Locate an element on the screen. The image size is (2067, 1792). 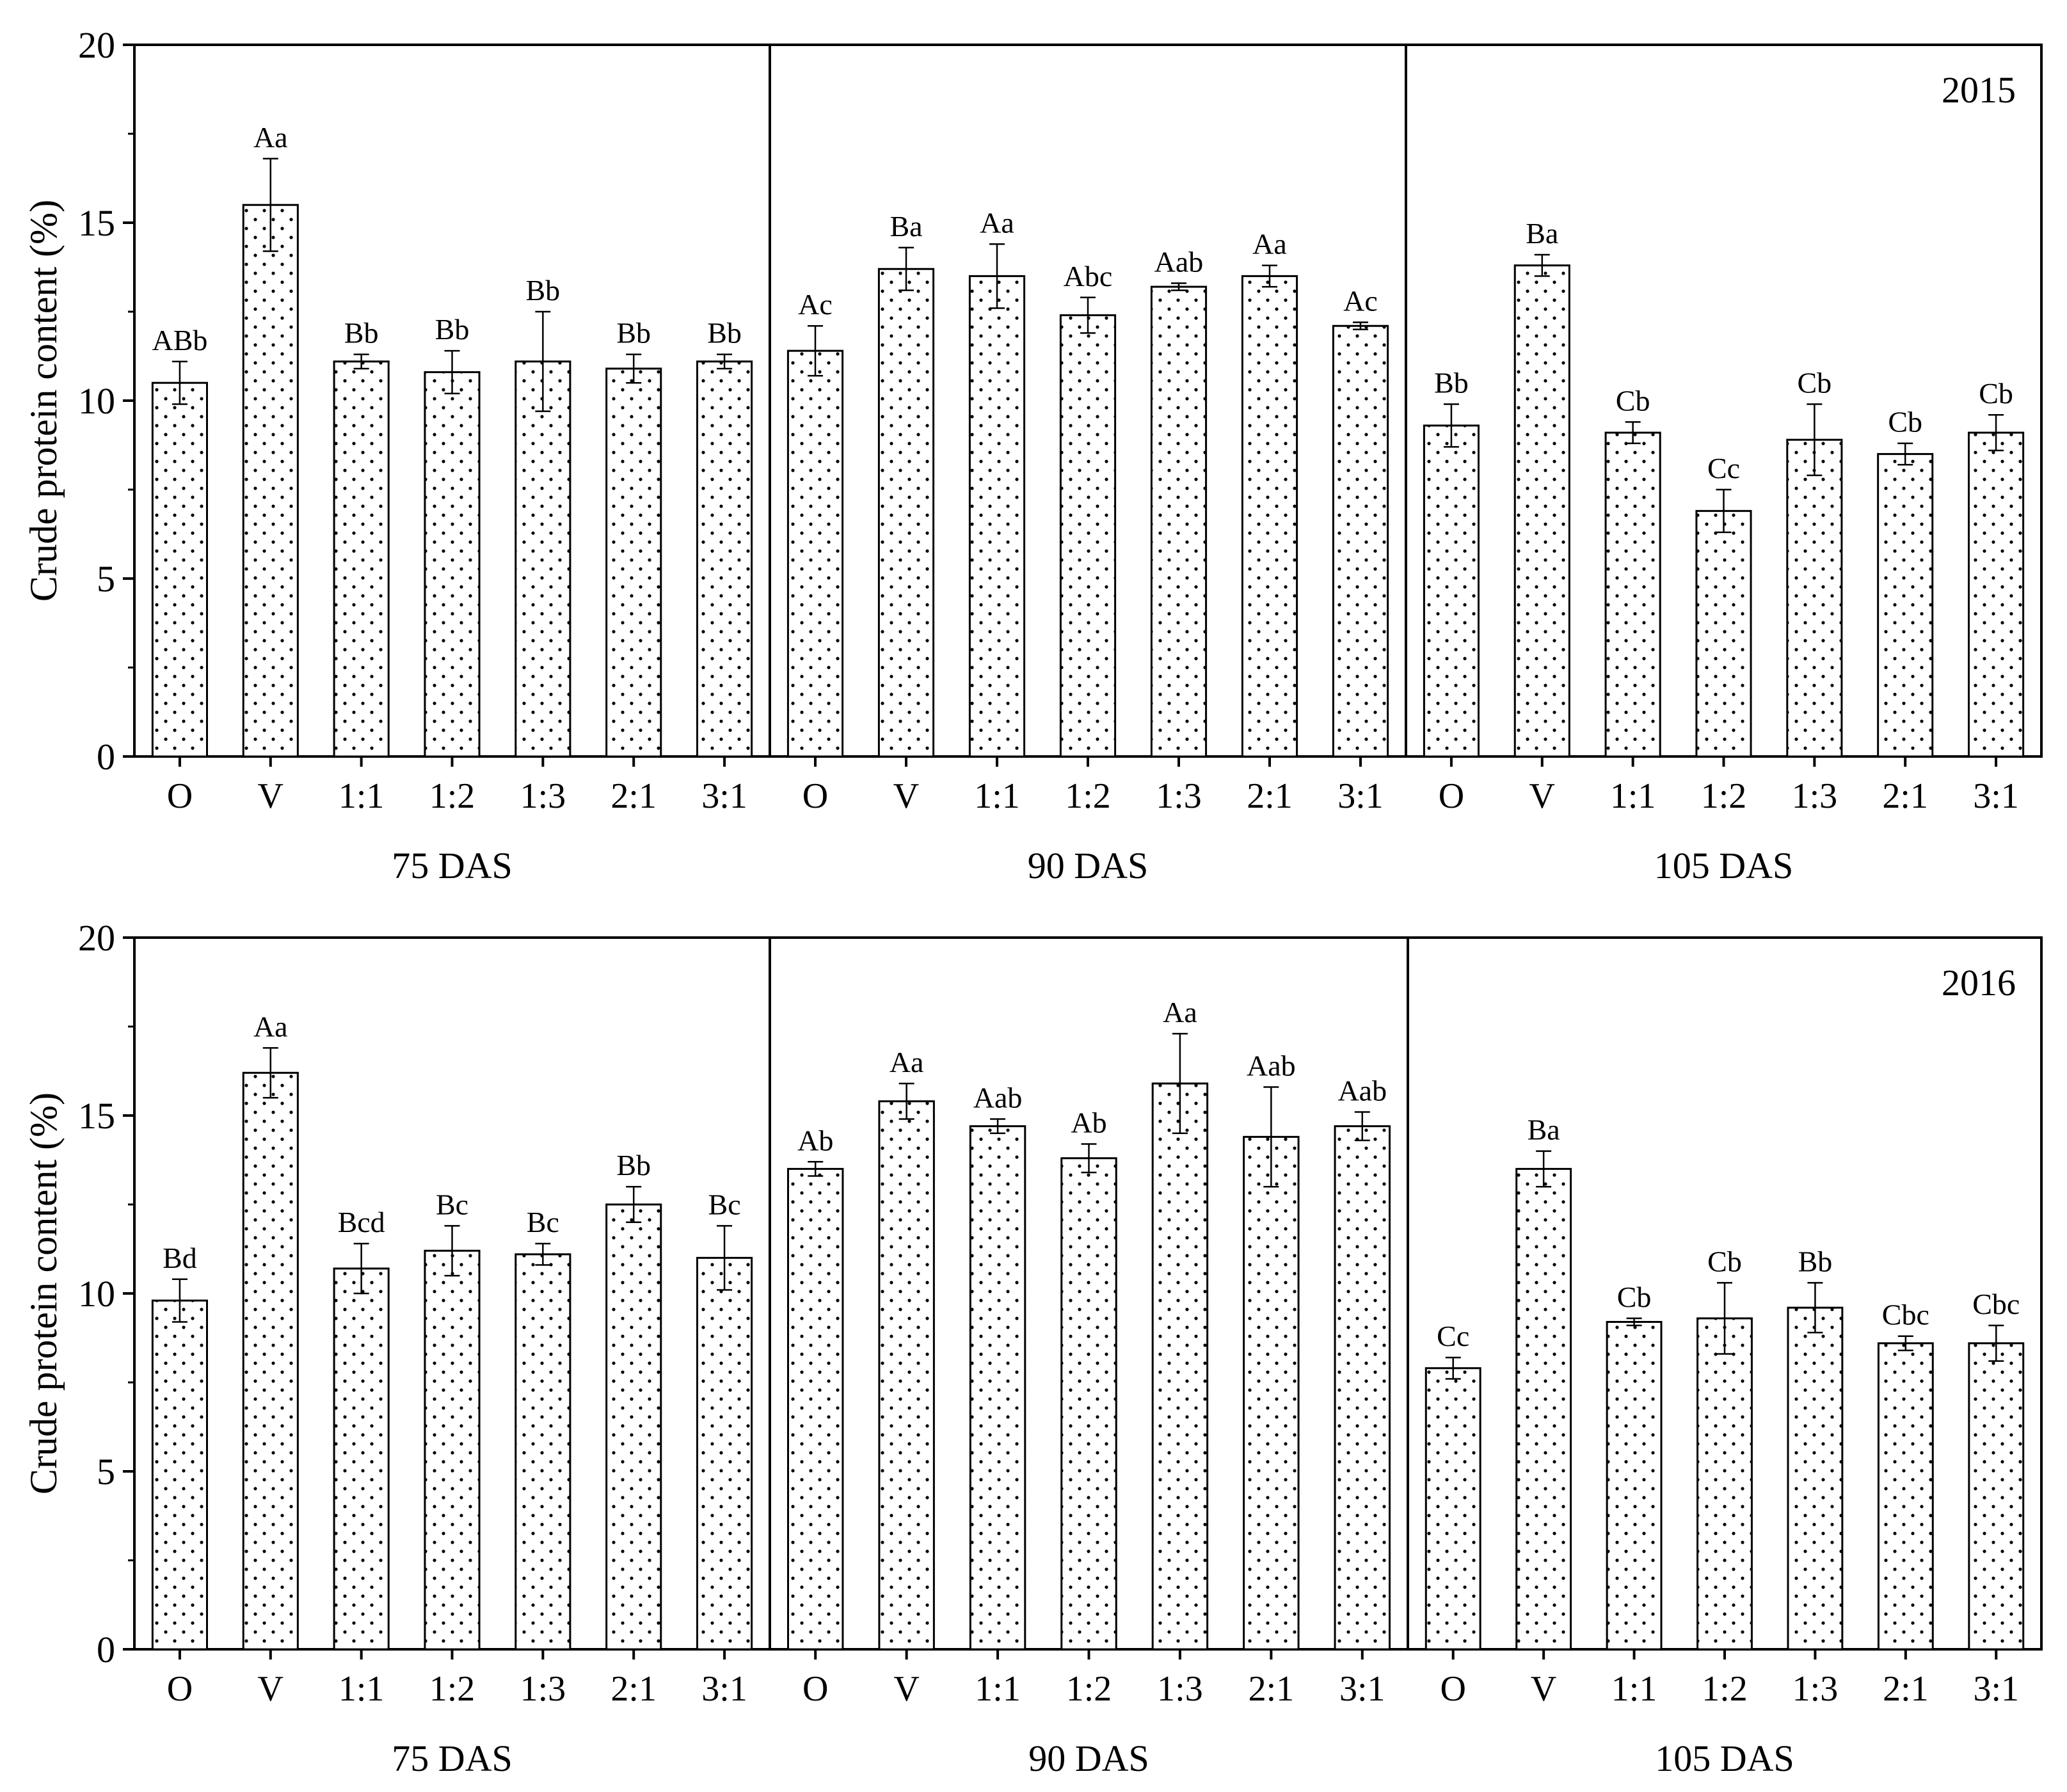
group-label: 75 DAS is located at coordinates (452, 1758).